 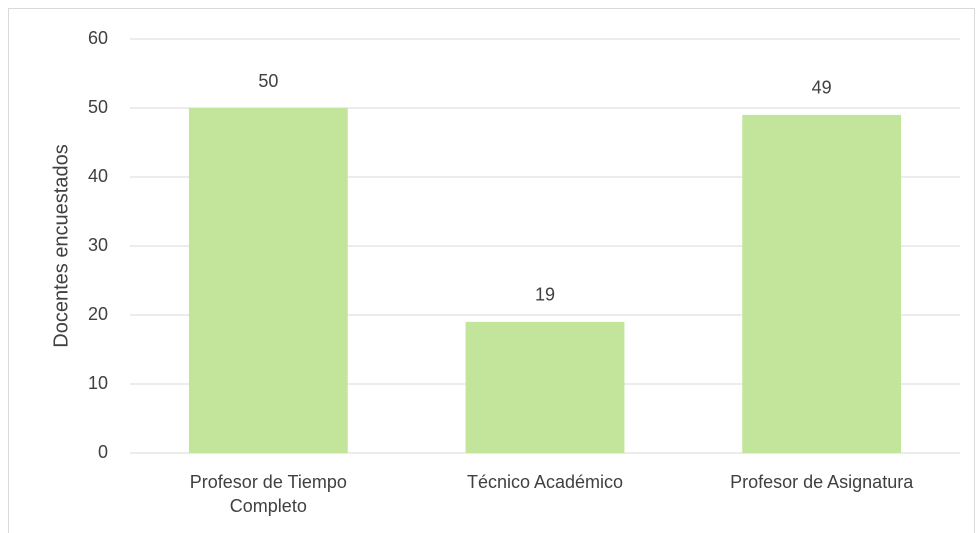 I want to click on y-tick-label: 20, so click(x=98, y=314).